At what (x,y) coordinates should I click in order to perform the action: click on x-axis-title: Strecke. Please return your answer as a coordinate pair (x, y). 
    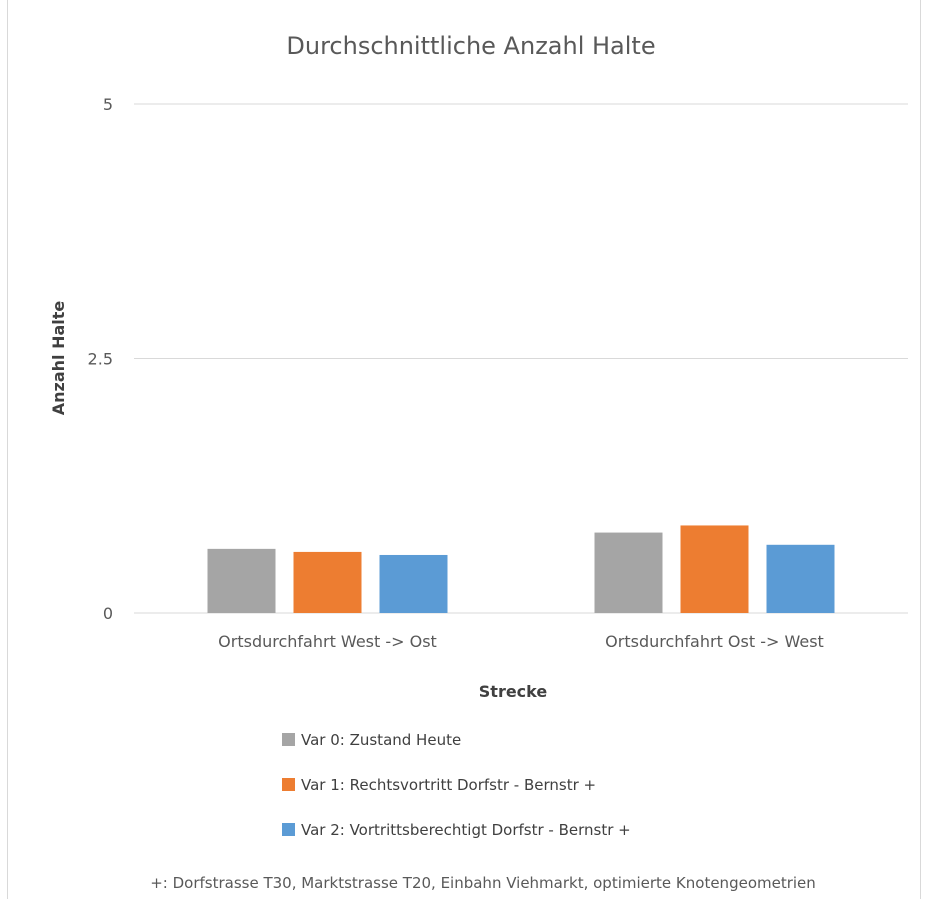
    Looking at the image, I should click on (513, 691).